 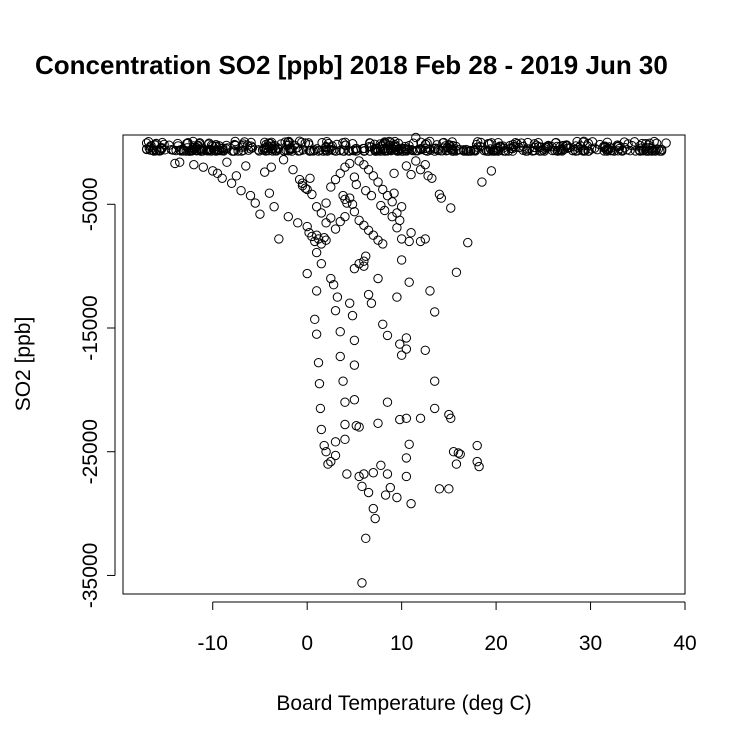 I want to click on x-tick-label: 40, so click(x=684, y=643).